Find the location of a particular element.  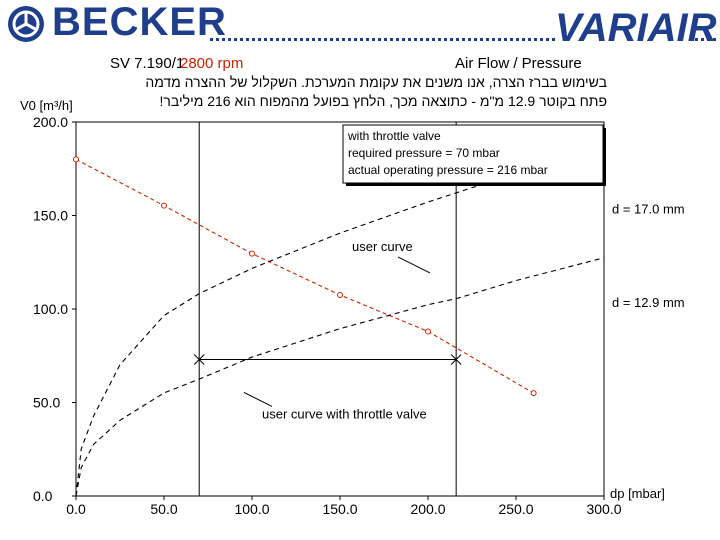

rpm-label: 2800 rpm is located at coordinates (212, 63).